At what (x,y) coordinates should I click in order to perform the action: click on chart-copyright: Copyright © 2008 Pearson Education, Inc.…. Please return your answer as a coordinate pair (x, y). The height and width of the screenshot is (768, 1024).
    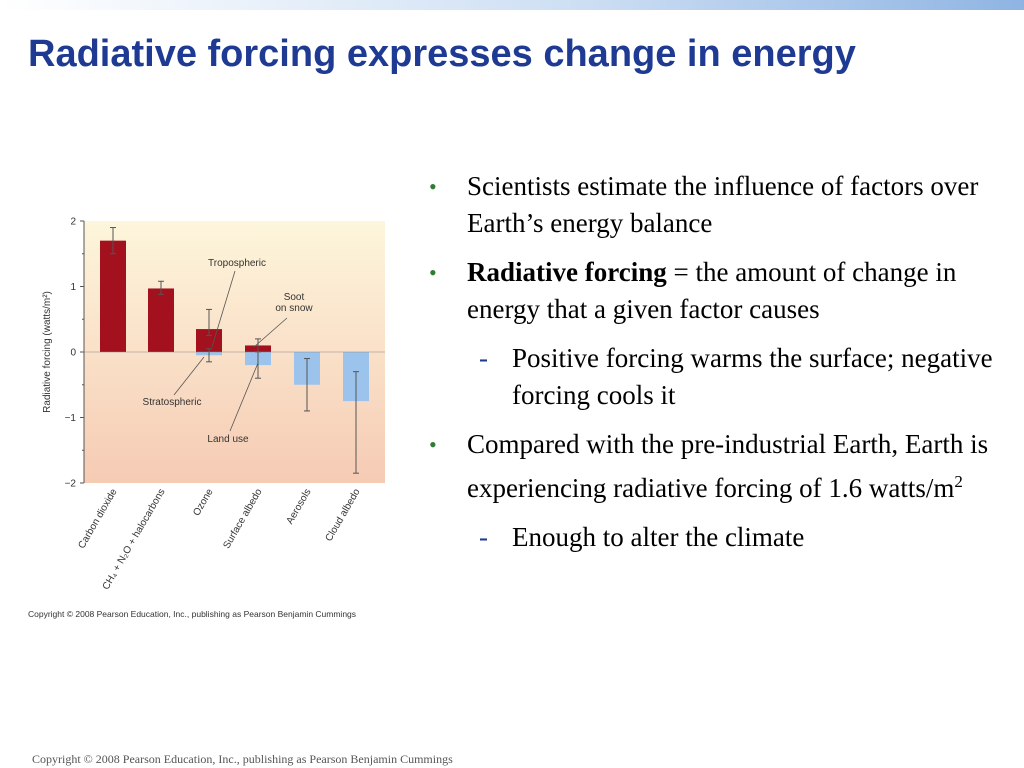
    Looking at the image, I should click on (192, 614).